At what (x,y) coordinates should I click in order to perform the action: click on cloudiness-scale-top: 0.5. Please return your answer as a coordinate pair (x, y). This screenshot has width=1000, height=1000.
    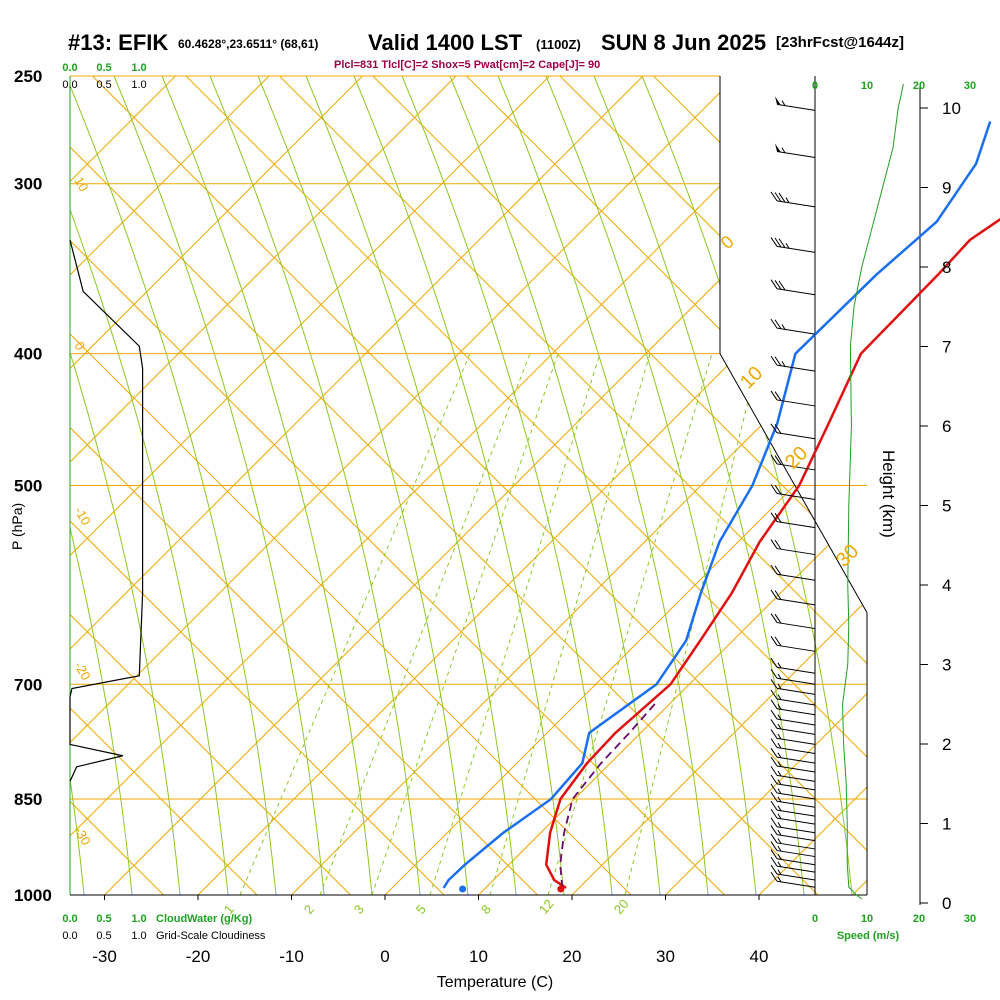
    Looking at the image, I should click on (103, 85).